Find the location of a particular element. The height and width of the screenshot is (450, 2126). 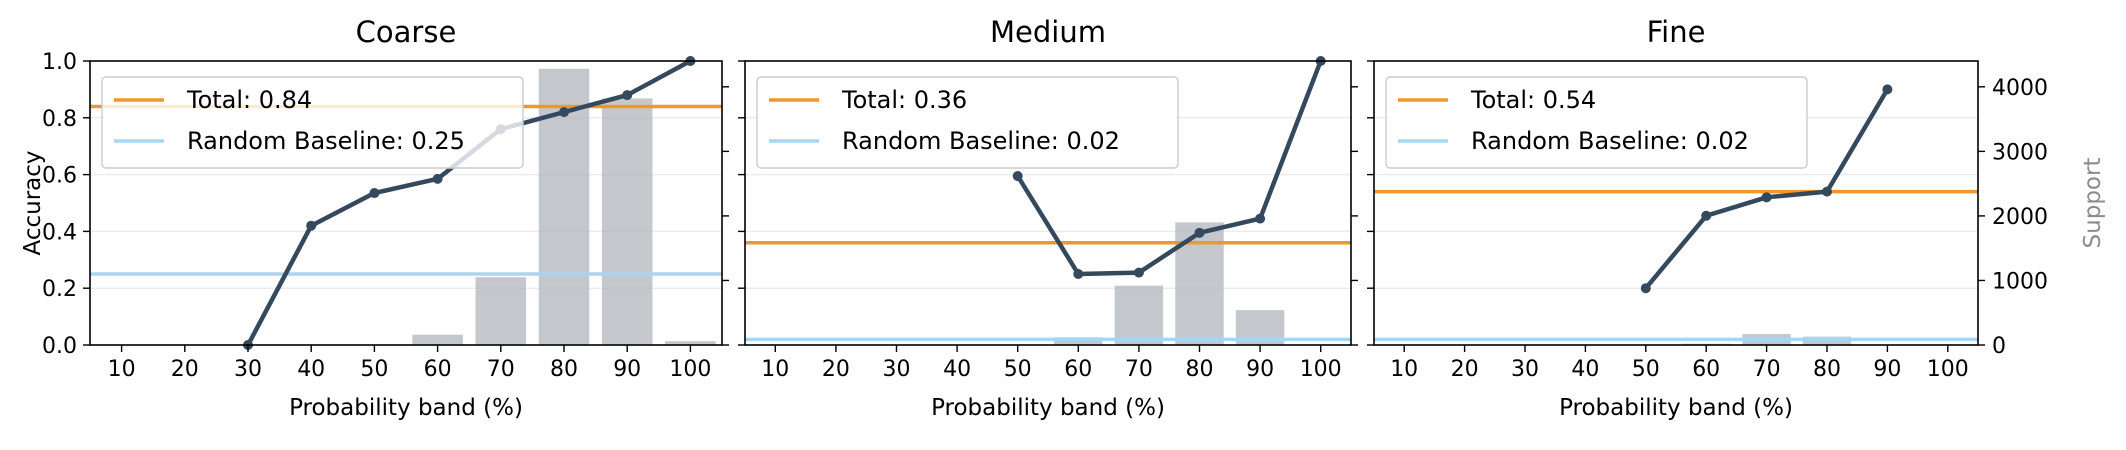

panel-title: Coarse is located at coordinates (406, 32).